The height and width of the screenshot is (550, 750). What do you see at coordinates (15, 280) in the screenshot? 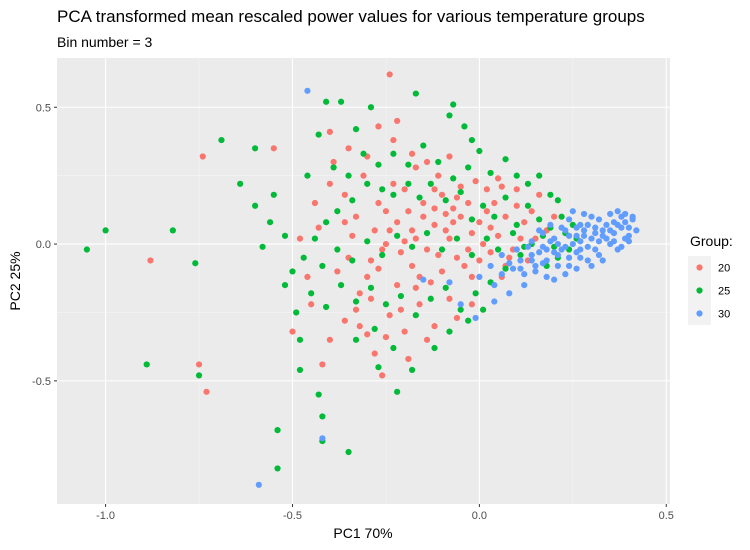
I see `y-axis-title: PC2 25%` at bounding box center [15, 280].